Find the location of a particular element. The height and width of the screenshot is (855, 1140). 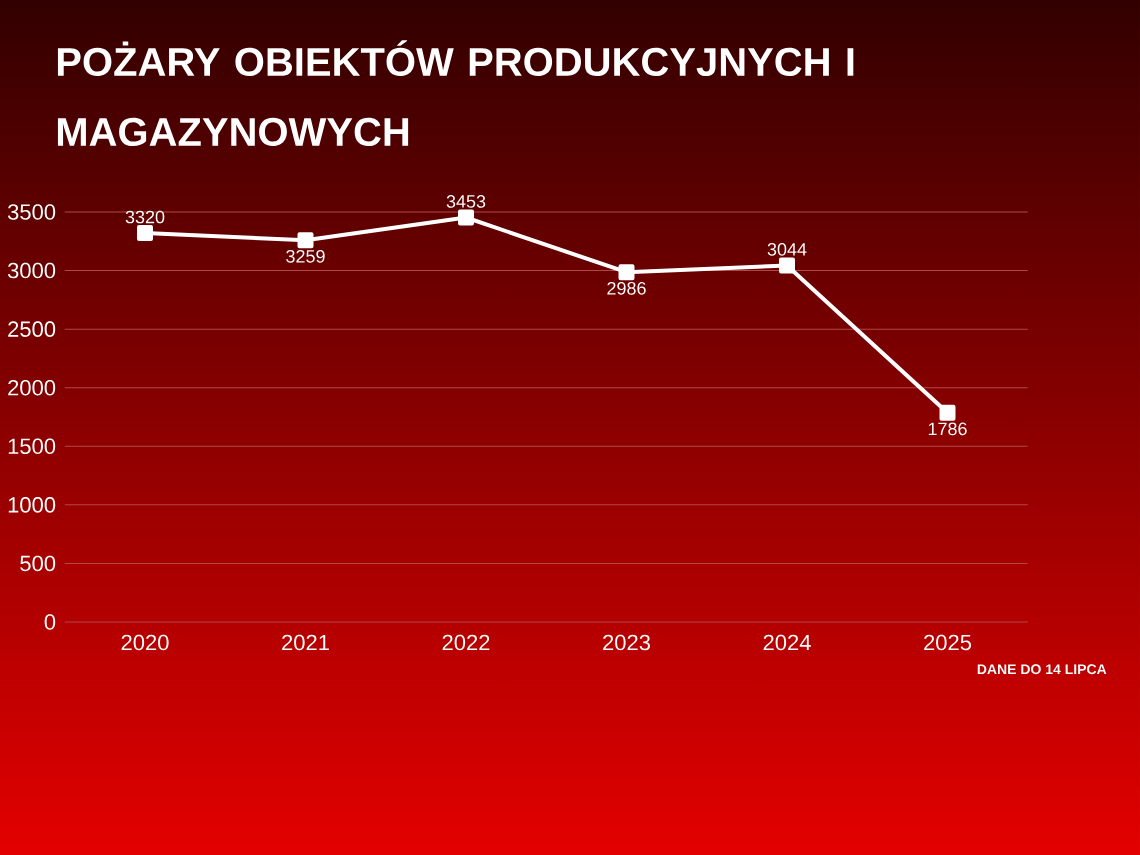

x-tick-label: 2023 is located at coordinates (626, 642).